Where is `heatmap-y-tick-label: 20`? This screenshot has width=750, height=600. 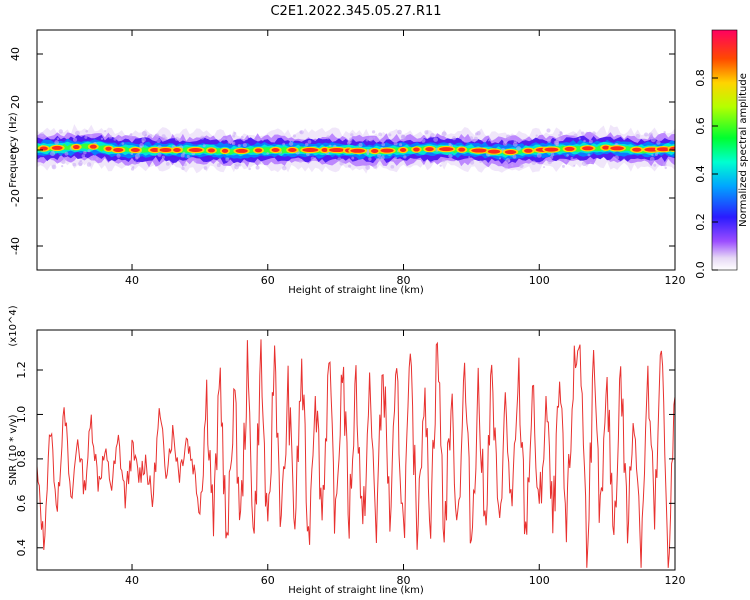
heatmap-y-tick-label: 20 is located at coordinates (15, 102).